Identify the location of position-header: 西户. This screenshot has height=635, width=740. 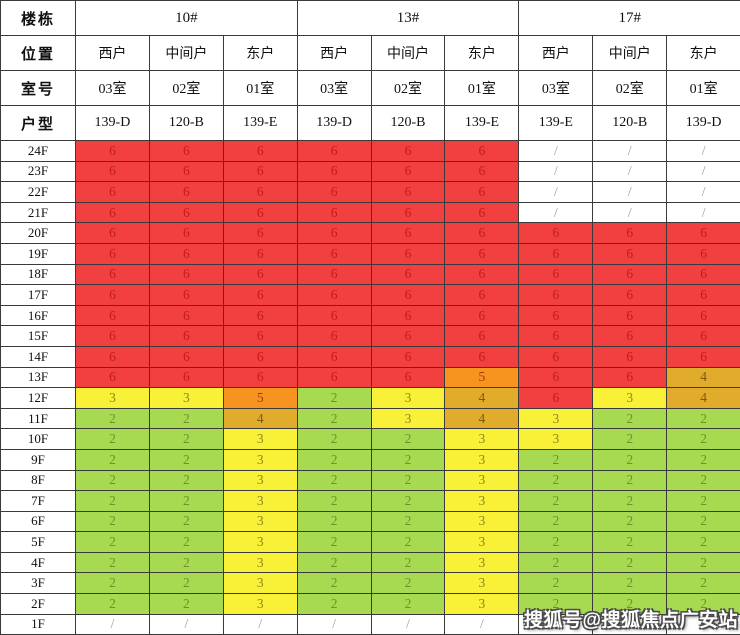
(556, 53).